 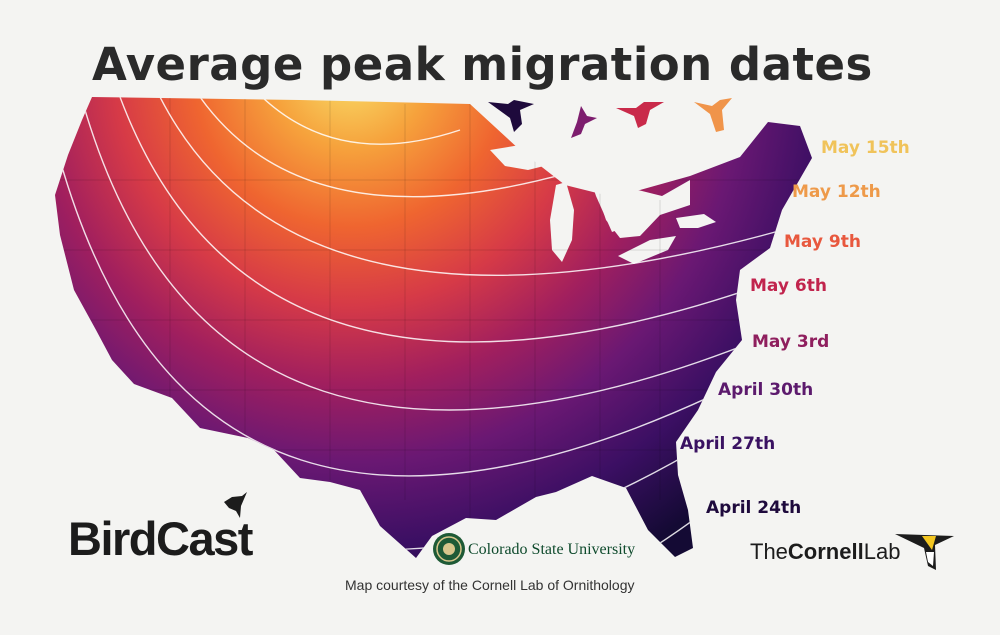 I want to click on great-lakes-gap, so click(x=644, y=209).